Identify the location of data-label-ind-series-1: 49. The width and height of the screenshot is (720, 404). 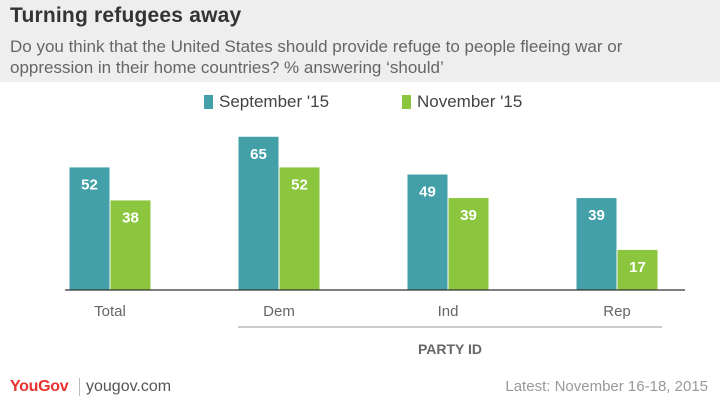
(427, 192).